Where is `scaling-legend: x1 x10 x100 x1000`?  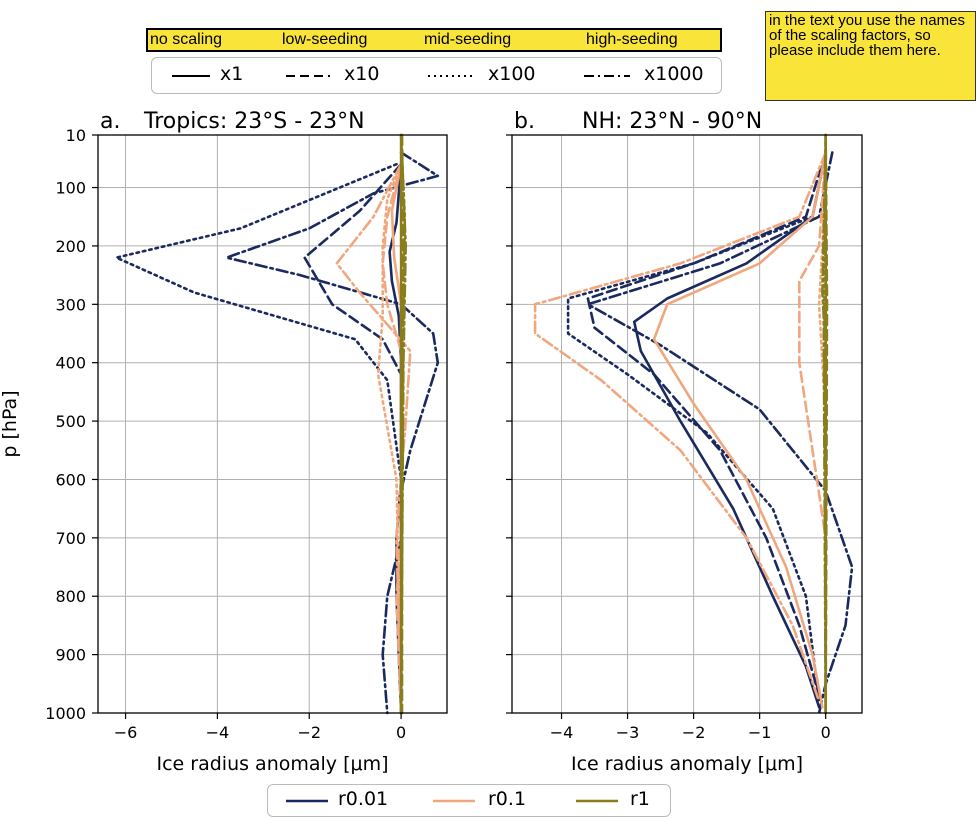 scaling-legend: x1 x10 x100 x1000 is located at coordinates (436, 75).